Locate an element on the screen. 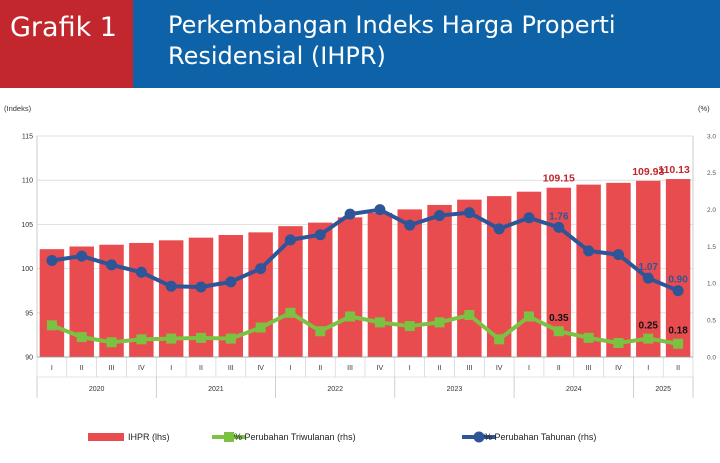 The image size is (720, 463). legend-swatch-ihpr is located at coordinates (106, 437).